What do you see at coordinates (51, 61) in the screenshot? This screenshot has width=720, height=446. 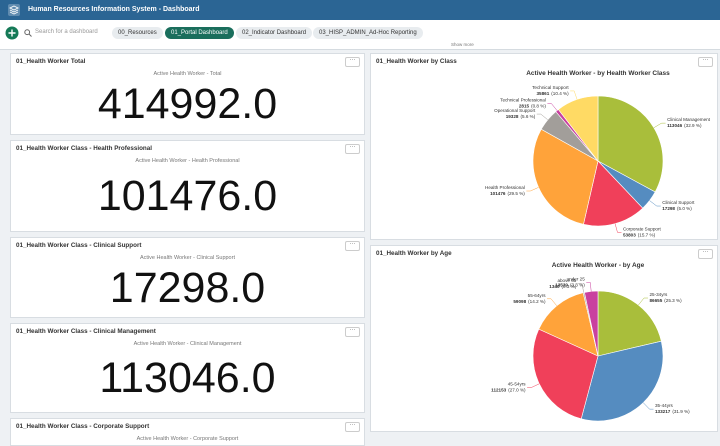 I see `card-title: 01_Health Worker Total` at bounding box center [51, 61].